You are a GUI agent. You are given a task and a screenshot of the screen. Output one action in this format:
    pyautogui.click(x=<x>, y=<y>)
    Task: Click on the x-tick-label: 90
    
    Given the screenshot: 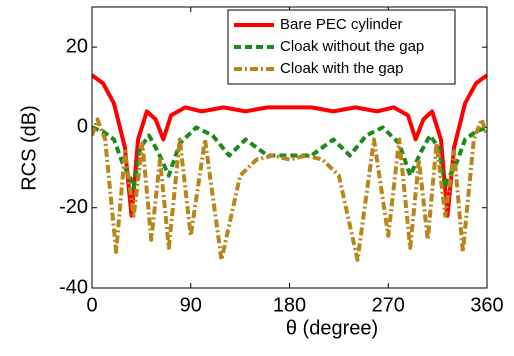 What is the action you would take?
    pyautogui.click(x=191, y=305)
    